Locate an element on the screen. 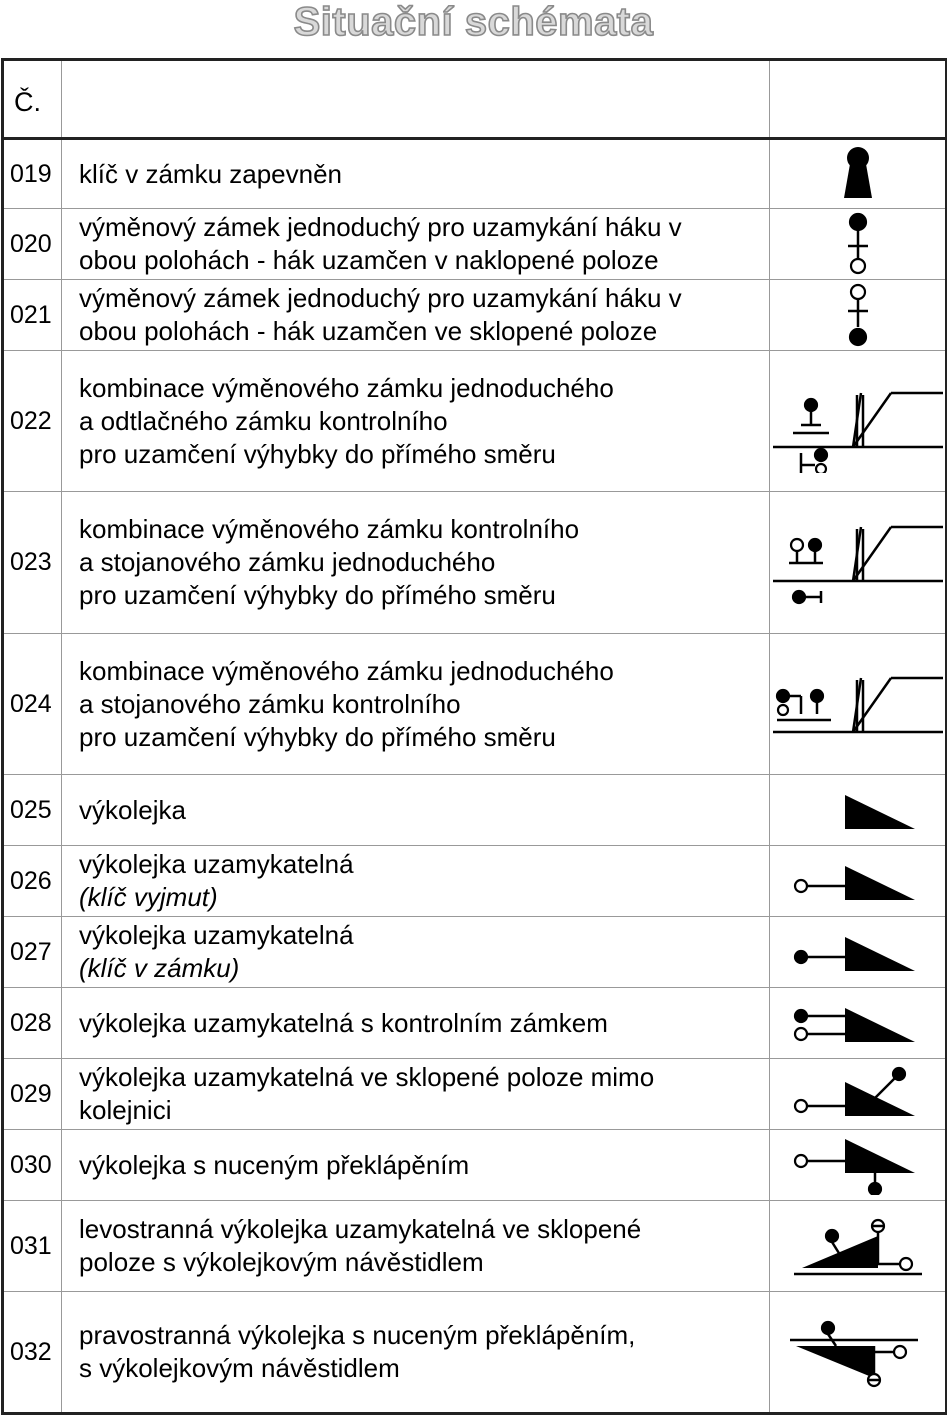 This screenshot has width=947, height=1415. page-title: Situační schémata is located at coordinates (473, 22).